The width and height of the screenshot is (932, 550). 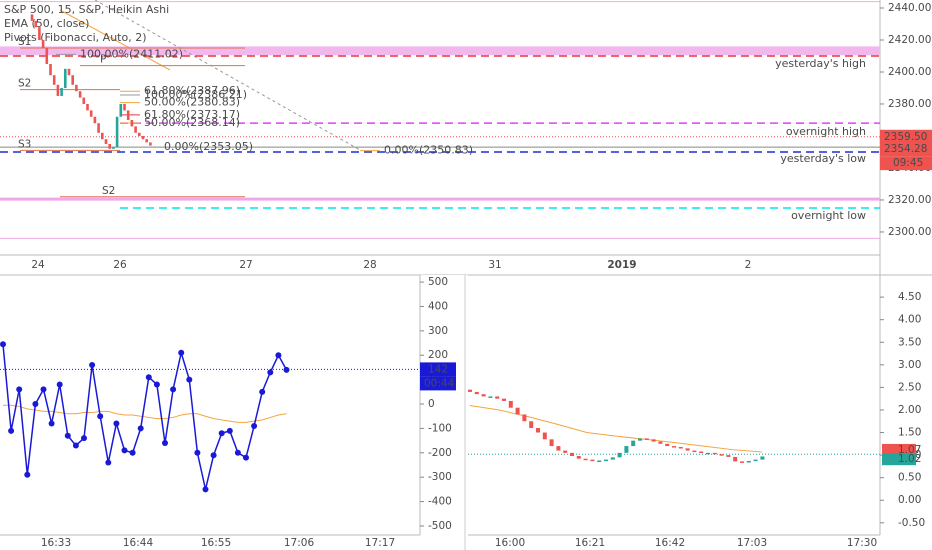 What do you see at coordinates (909, 72) in the screenshot?
I see `y-tick-label: 2400.00` at bounding box center [909, 72].